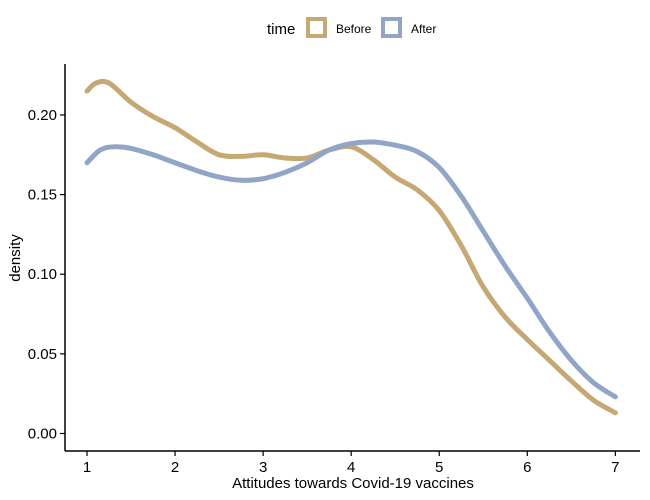  Describe the element at coordinates (175, 467) in the screenshot. I see `x-tick-label: 2` at that location.